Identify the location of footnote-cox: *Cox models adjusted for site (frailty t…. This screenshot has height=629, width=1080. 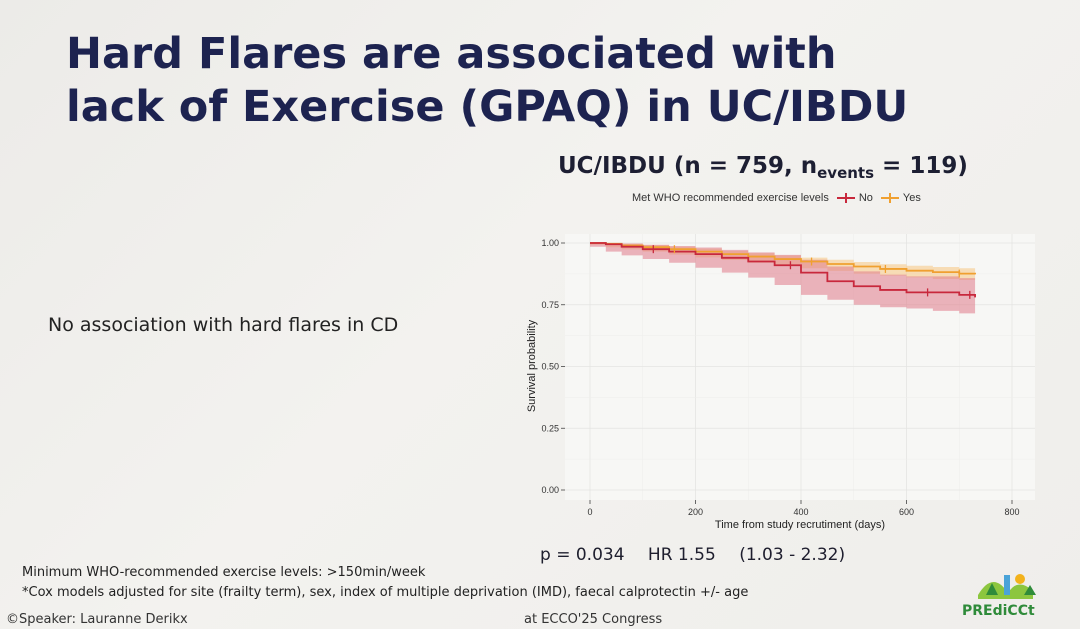
(385, 592).